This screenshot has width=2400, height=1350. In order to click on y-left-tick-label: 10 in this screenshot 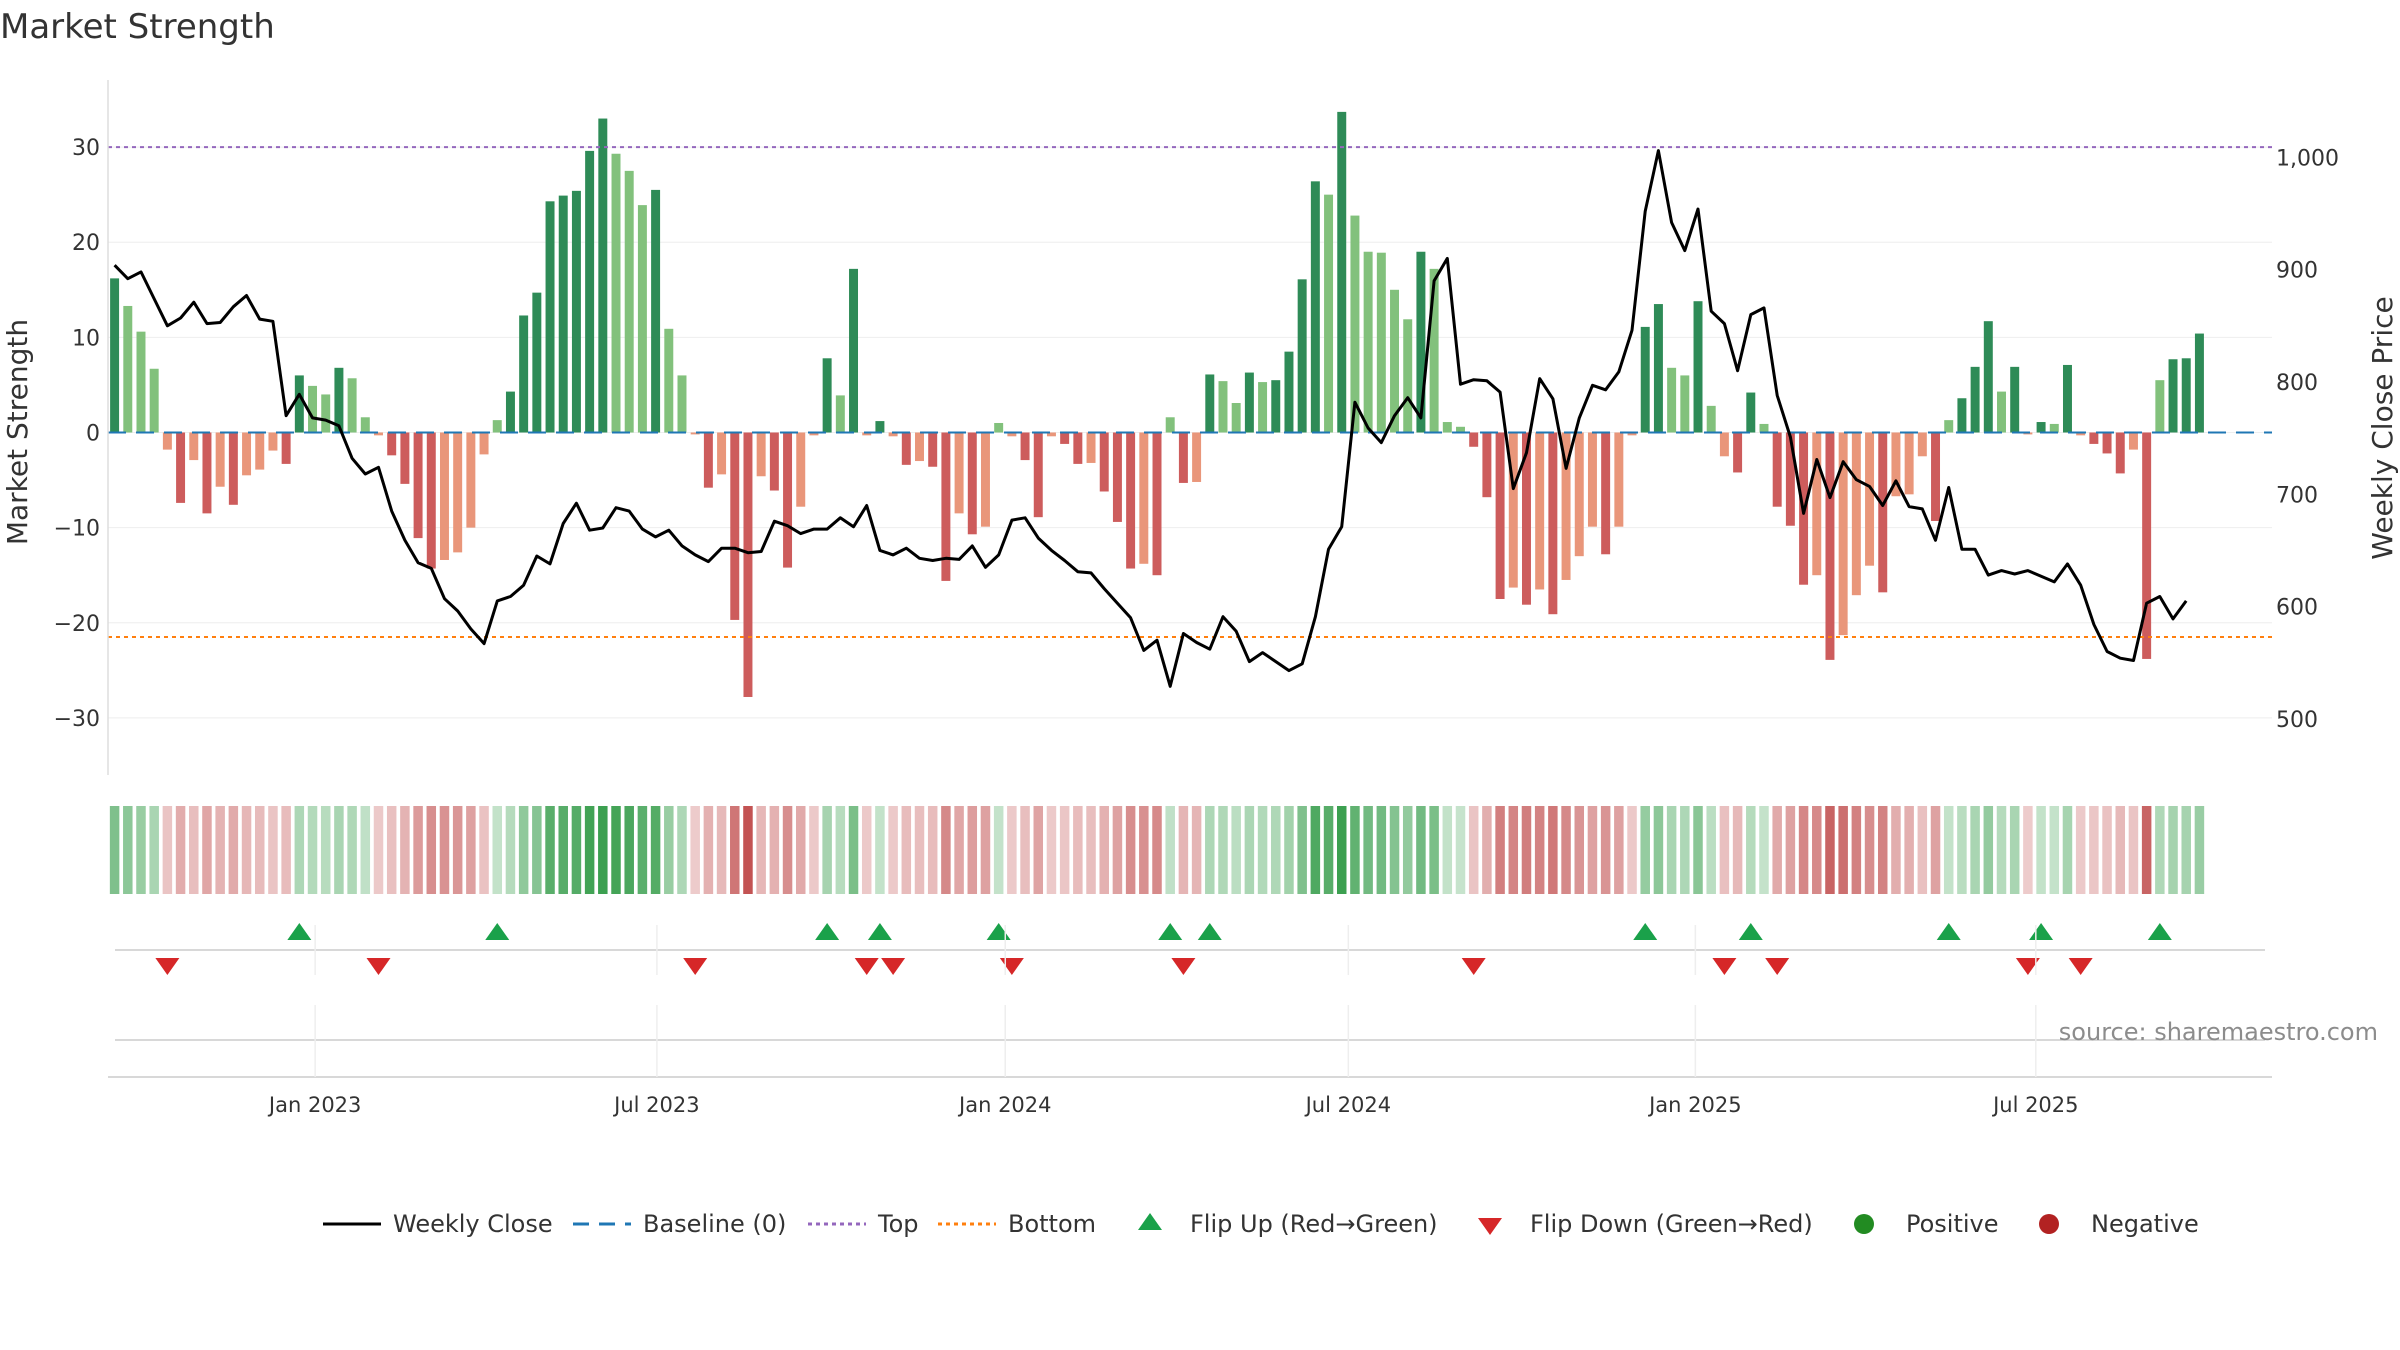, I will do `click(86, 338)`.